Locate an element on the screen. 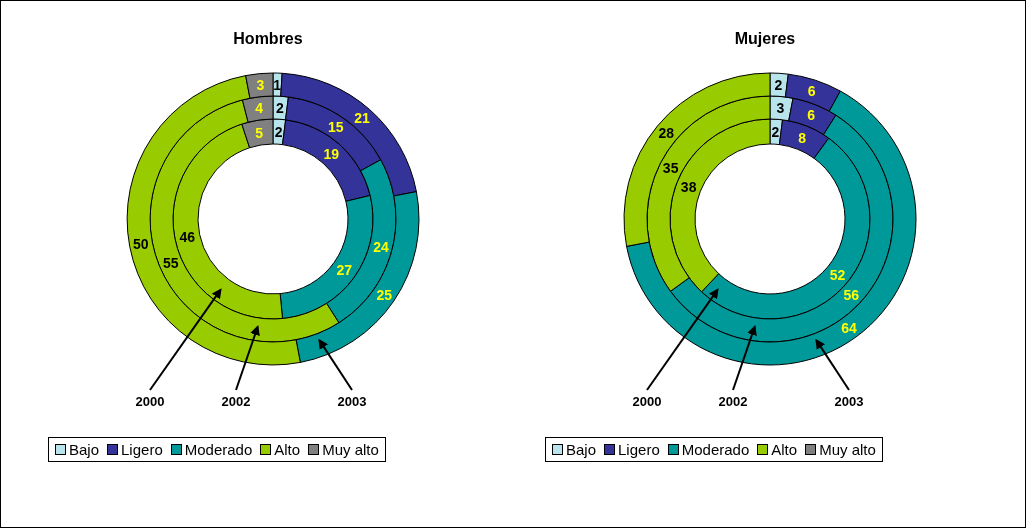 The width and height of the screenshot is (1026, 528). data-label: 35 is located at coordinates (670, 168).